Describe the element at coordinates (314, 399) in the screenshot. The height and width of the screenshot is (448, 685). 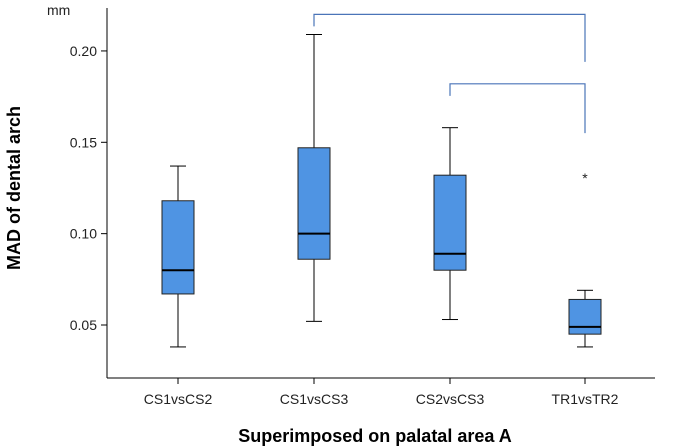
I see `x-tick-label: CS1vsCS3` at that location.